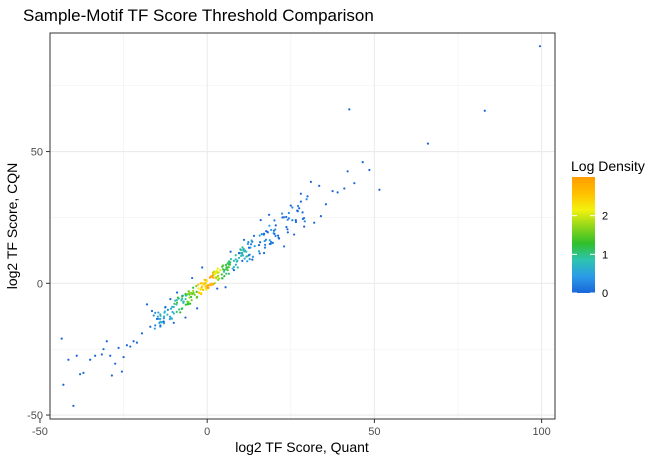  Describe the element at coordinates (605, 294) in the screenshot. I see `legend-tick-label: 0` at that location.